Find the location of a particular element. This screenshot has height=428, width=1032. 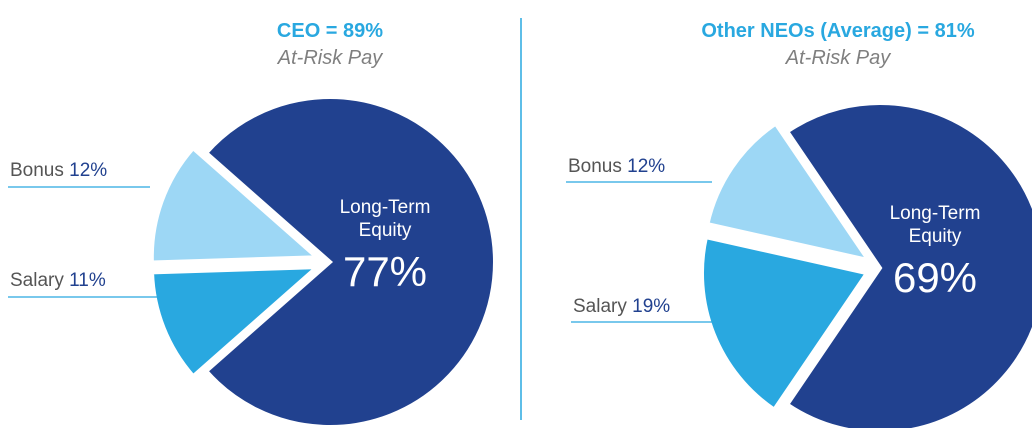

slice-label: Long-Term Equity 77% is located at coordinates (385, 246).